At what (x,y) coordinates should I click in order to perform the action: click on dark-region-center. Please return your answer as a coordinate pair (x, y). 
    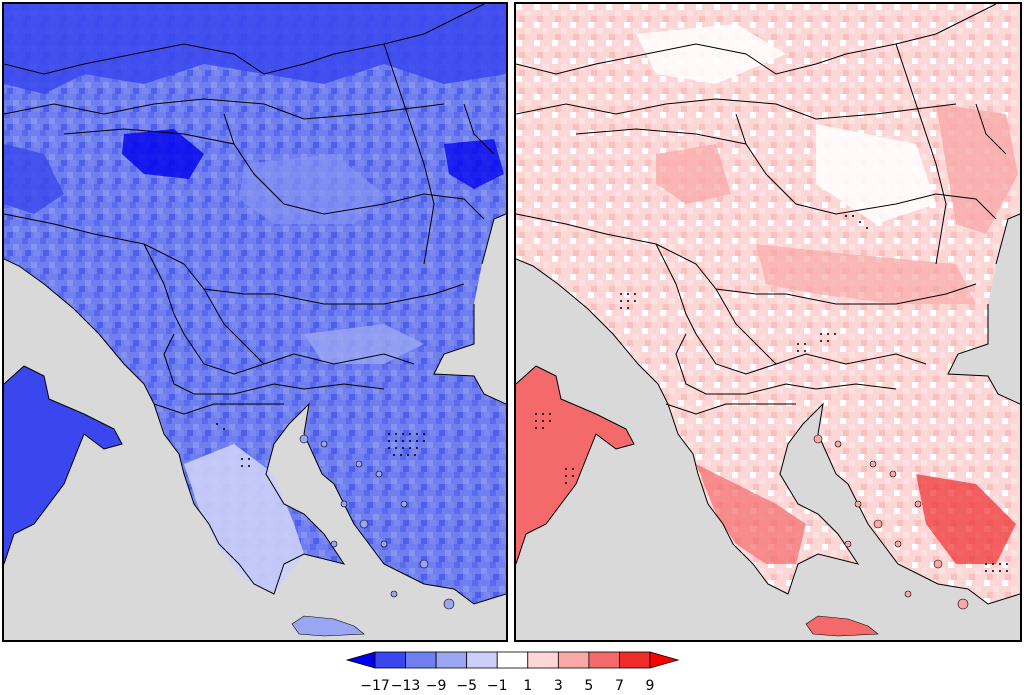
    Looking at the image, I should click on (163, 154).